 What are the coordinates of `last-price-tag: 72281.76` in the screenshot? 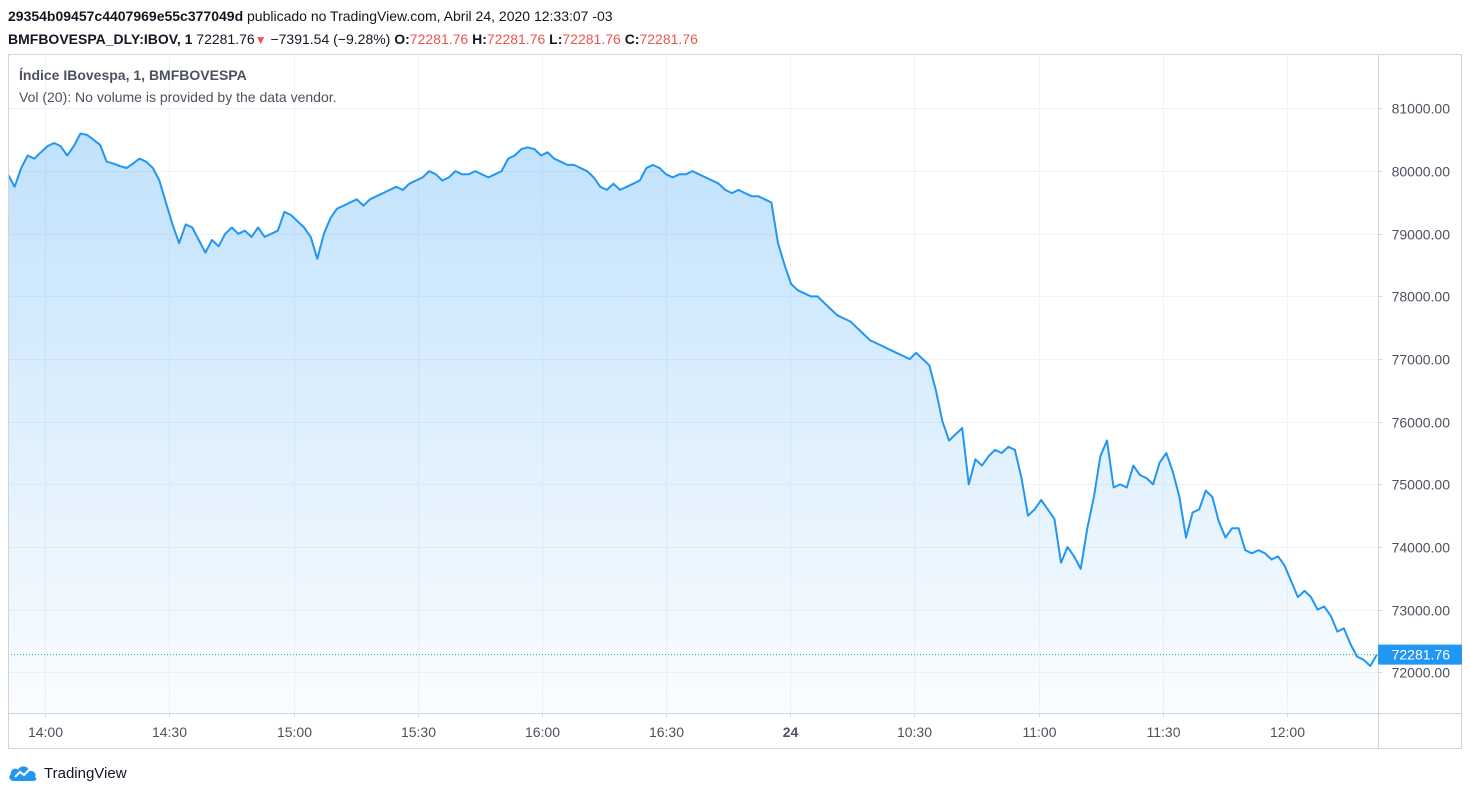 It's located at (1420, 654).